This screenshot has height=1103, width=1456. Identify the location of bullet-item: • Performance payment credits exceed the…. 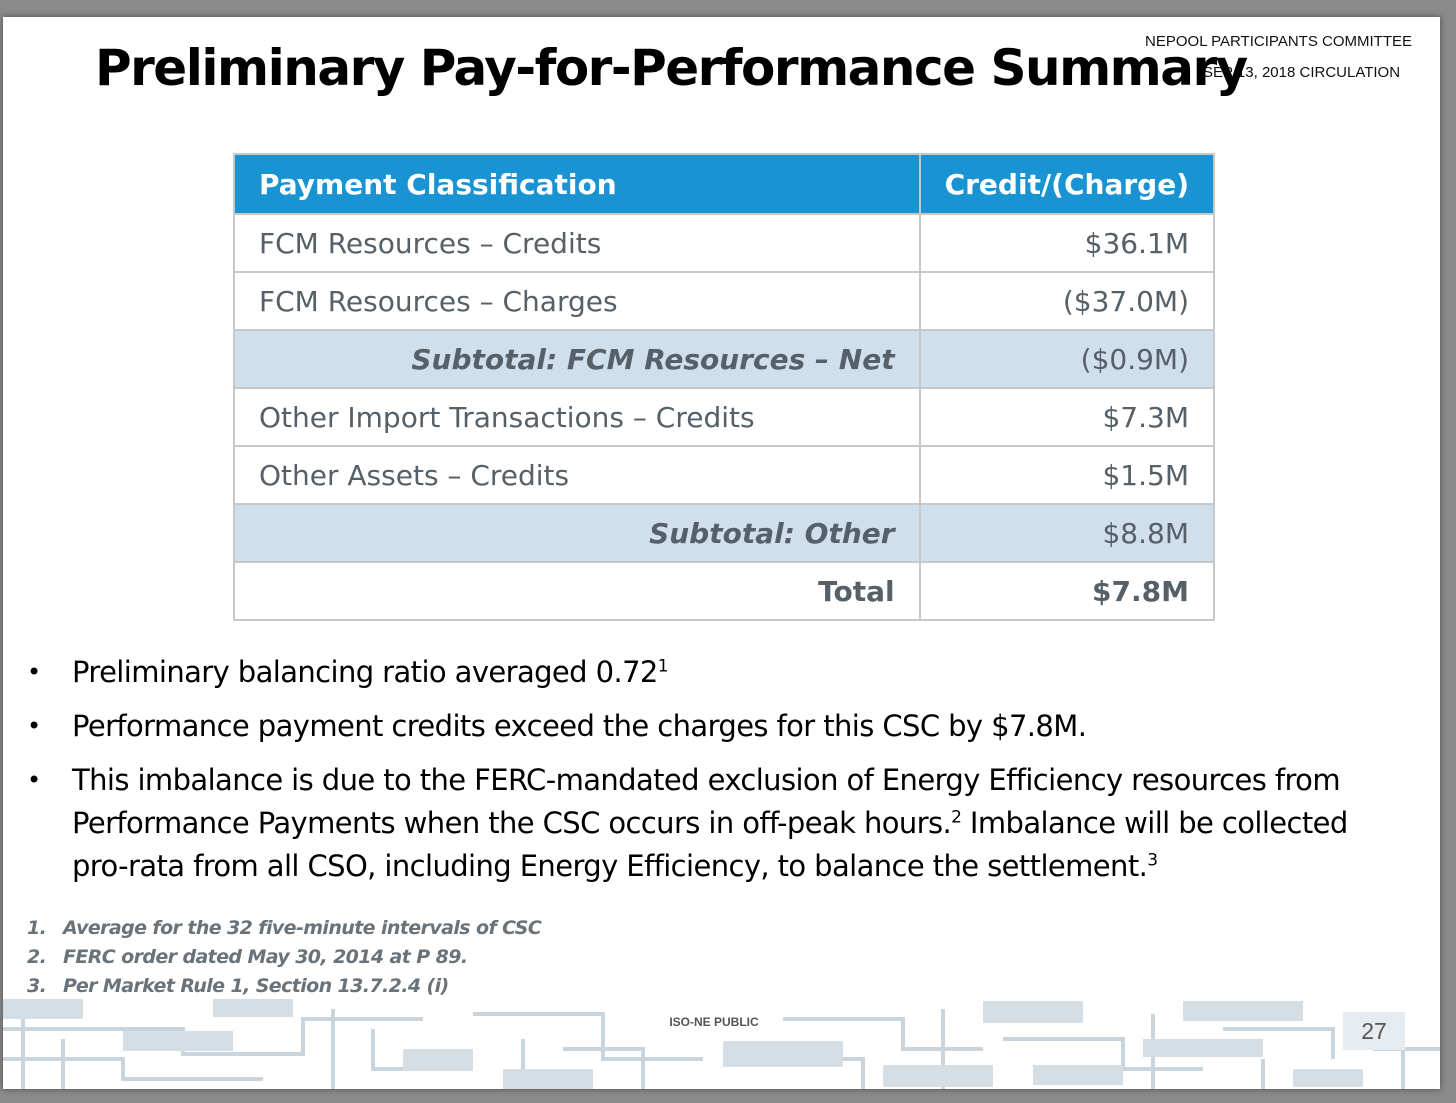
(715, 726).